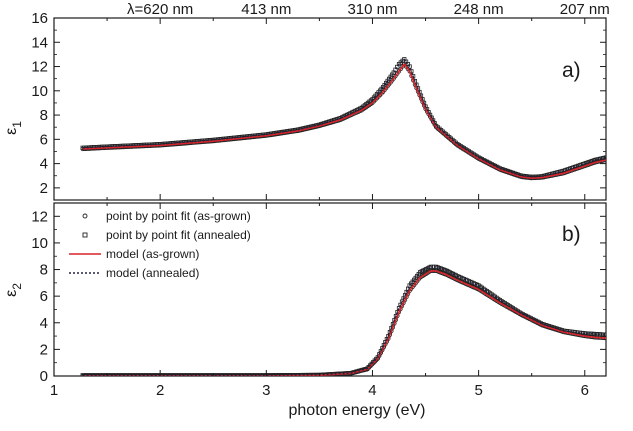 The image size is (633, 431). Describe the element at coordinates (372, 9) in the screenshot. I see `top-tick-label: 310 nm` at that location.